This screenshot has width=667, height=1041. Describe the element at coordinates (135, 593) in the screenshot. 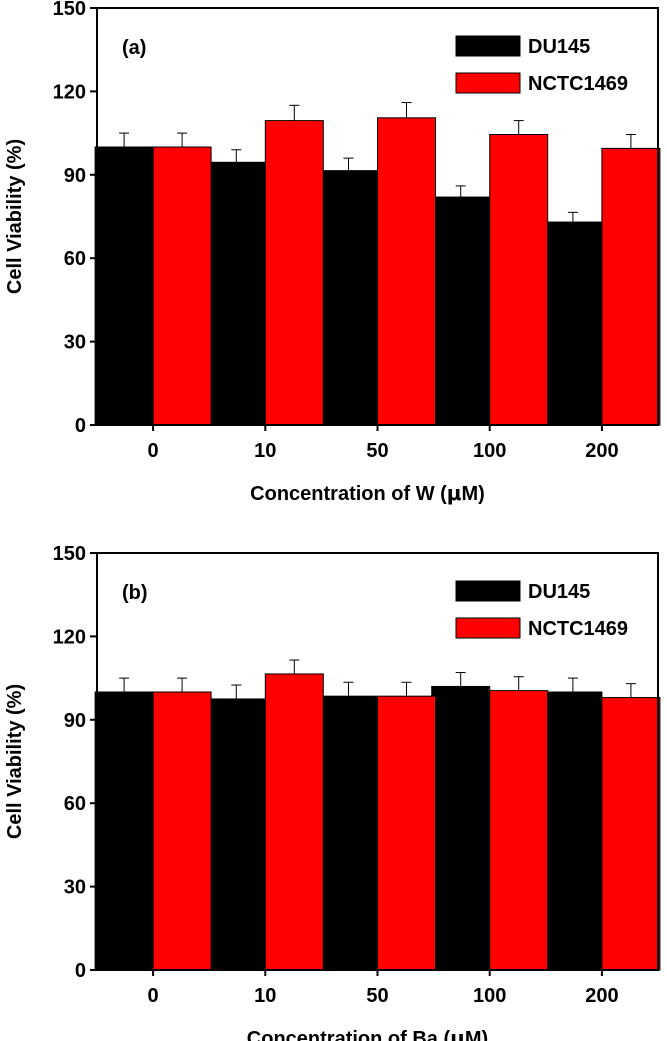

I see `panel-label: (b)` at that location.